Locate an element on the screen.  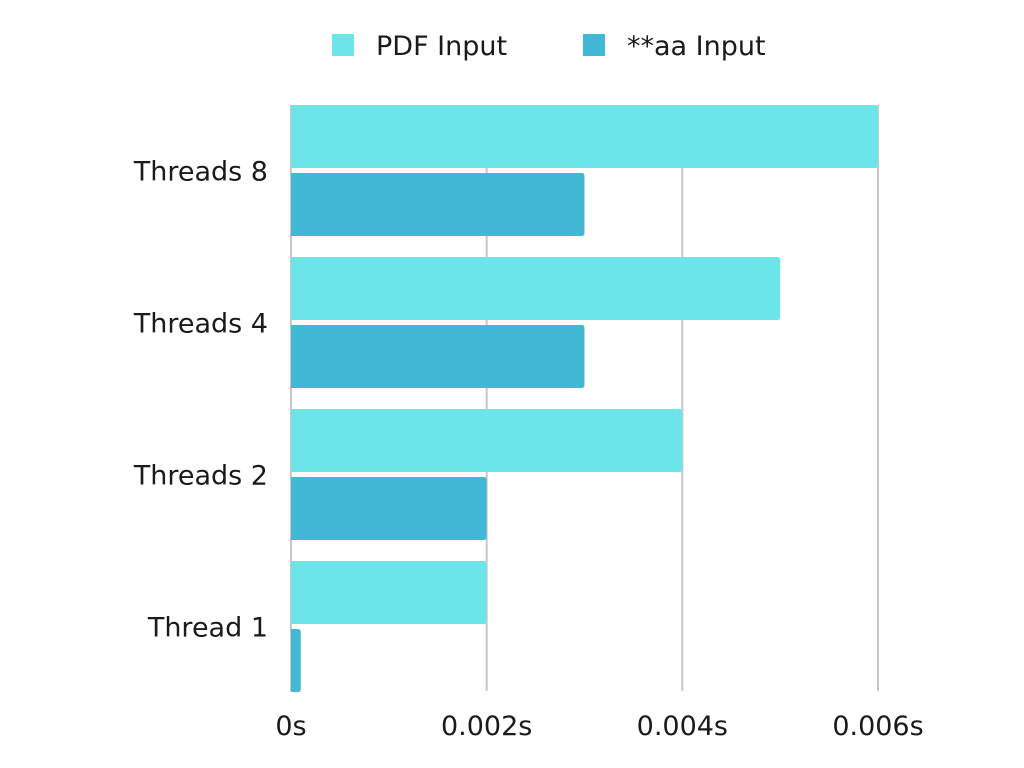
legend-swatch-aa-input is located at coordinates (594, 45).